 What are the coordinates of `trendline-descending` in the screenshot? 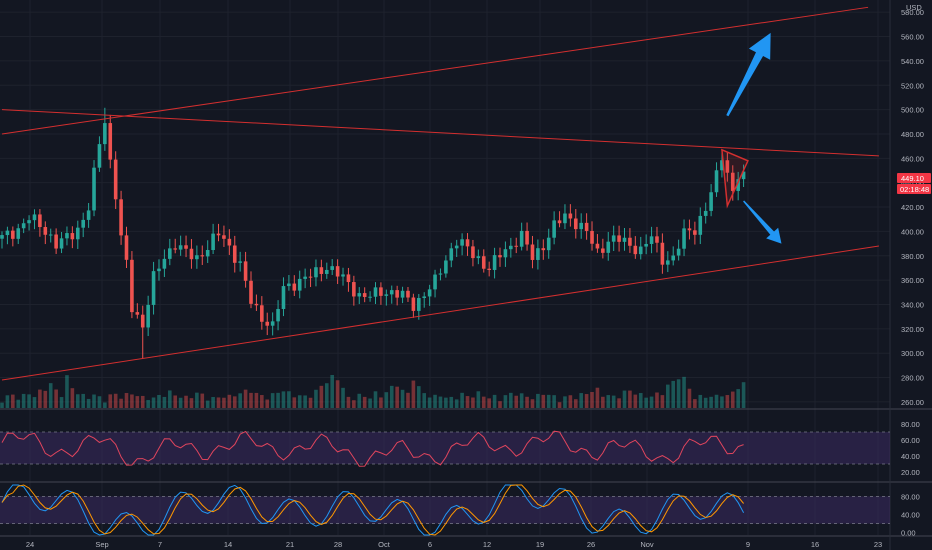 It's located at (440, 133).